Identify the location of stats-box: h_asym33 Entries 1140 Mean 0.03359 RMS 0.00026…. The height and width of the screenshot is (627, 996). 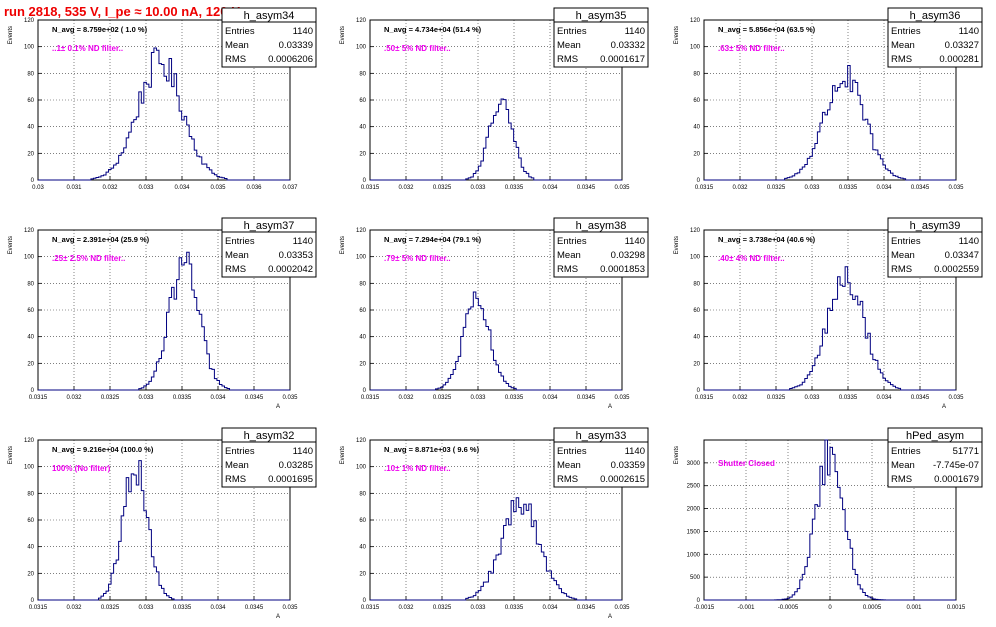
(601, 457).